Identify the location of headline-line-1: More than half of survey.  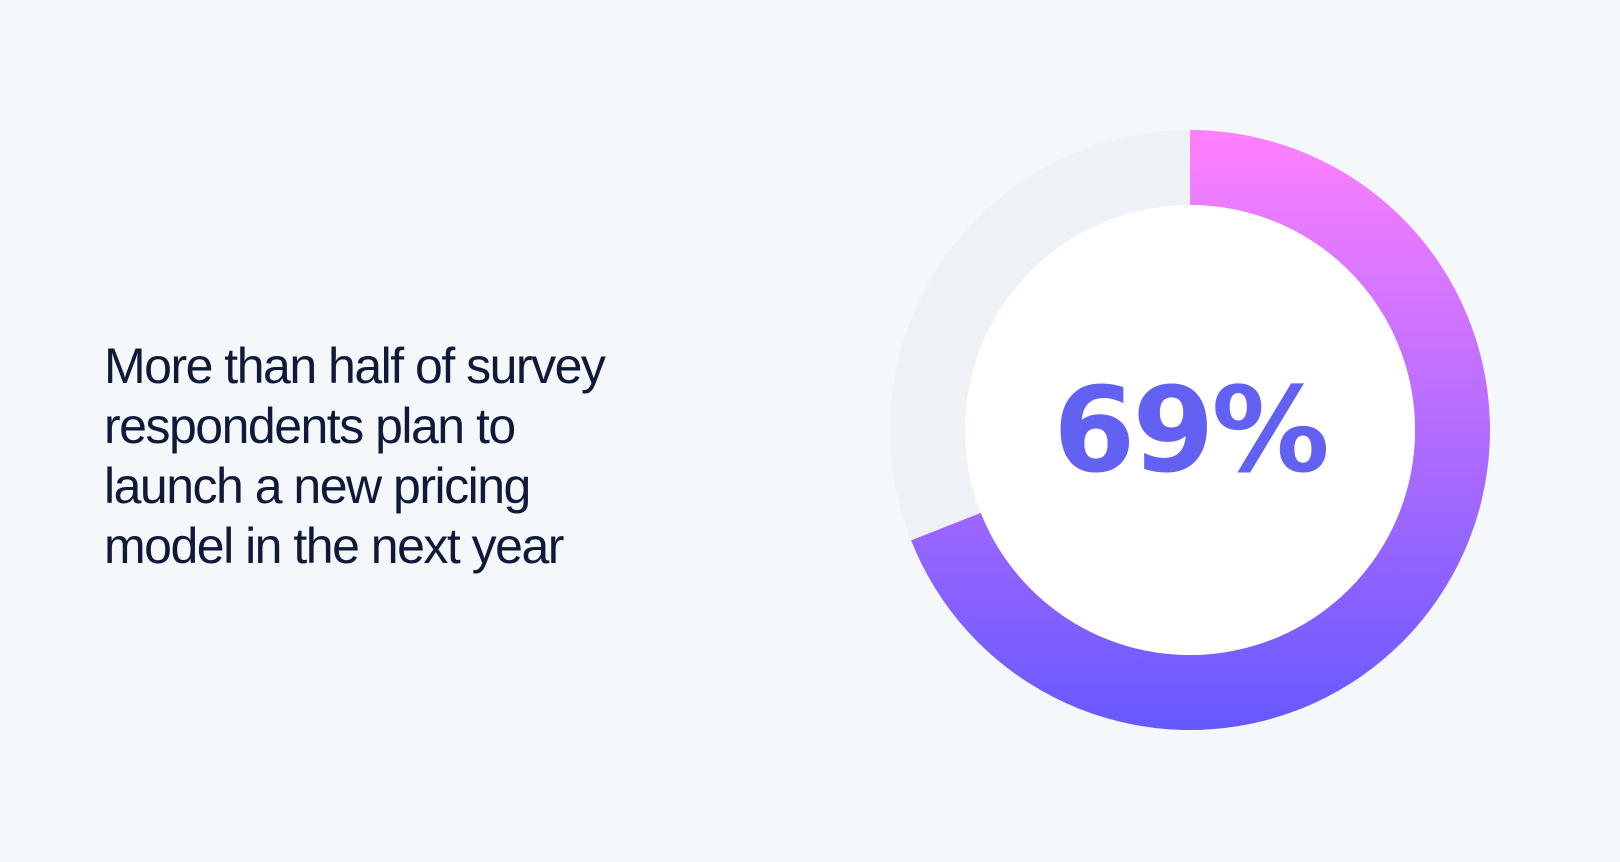
(355, 366).